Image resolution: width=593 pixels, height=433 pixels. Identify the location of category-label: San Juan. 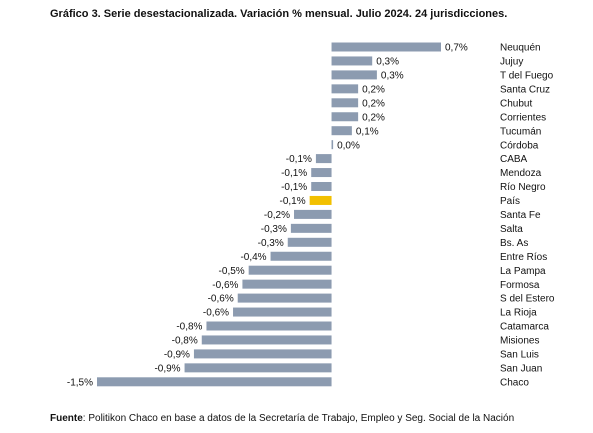
(521, 368).